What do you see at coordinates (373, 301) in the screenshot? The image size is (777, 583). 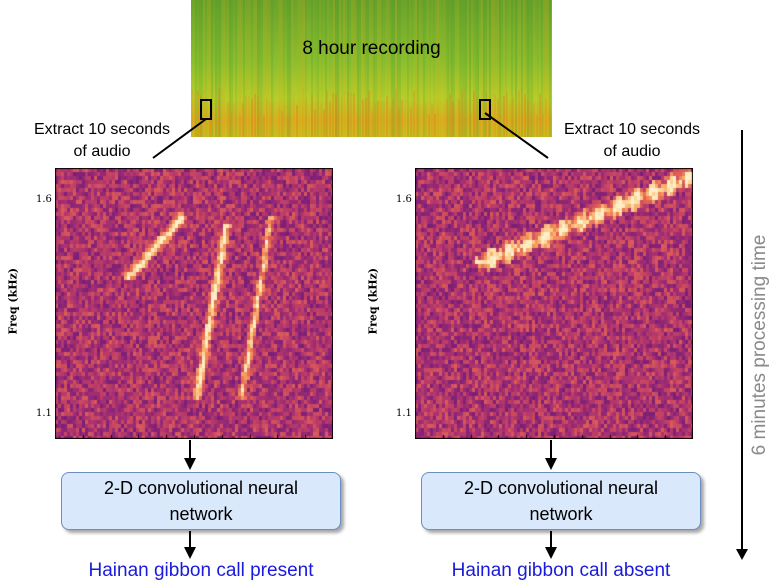 I see `ylabel-right: Freq (kHz)` at bounding box center [373, 301].